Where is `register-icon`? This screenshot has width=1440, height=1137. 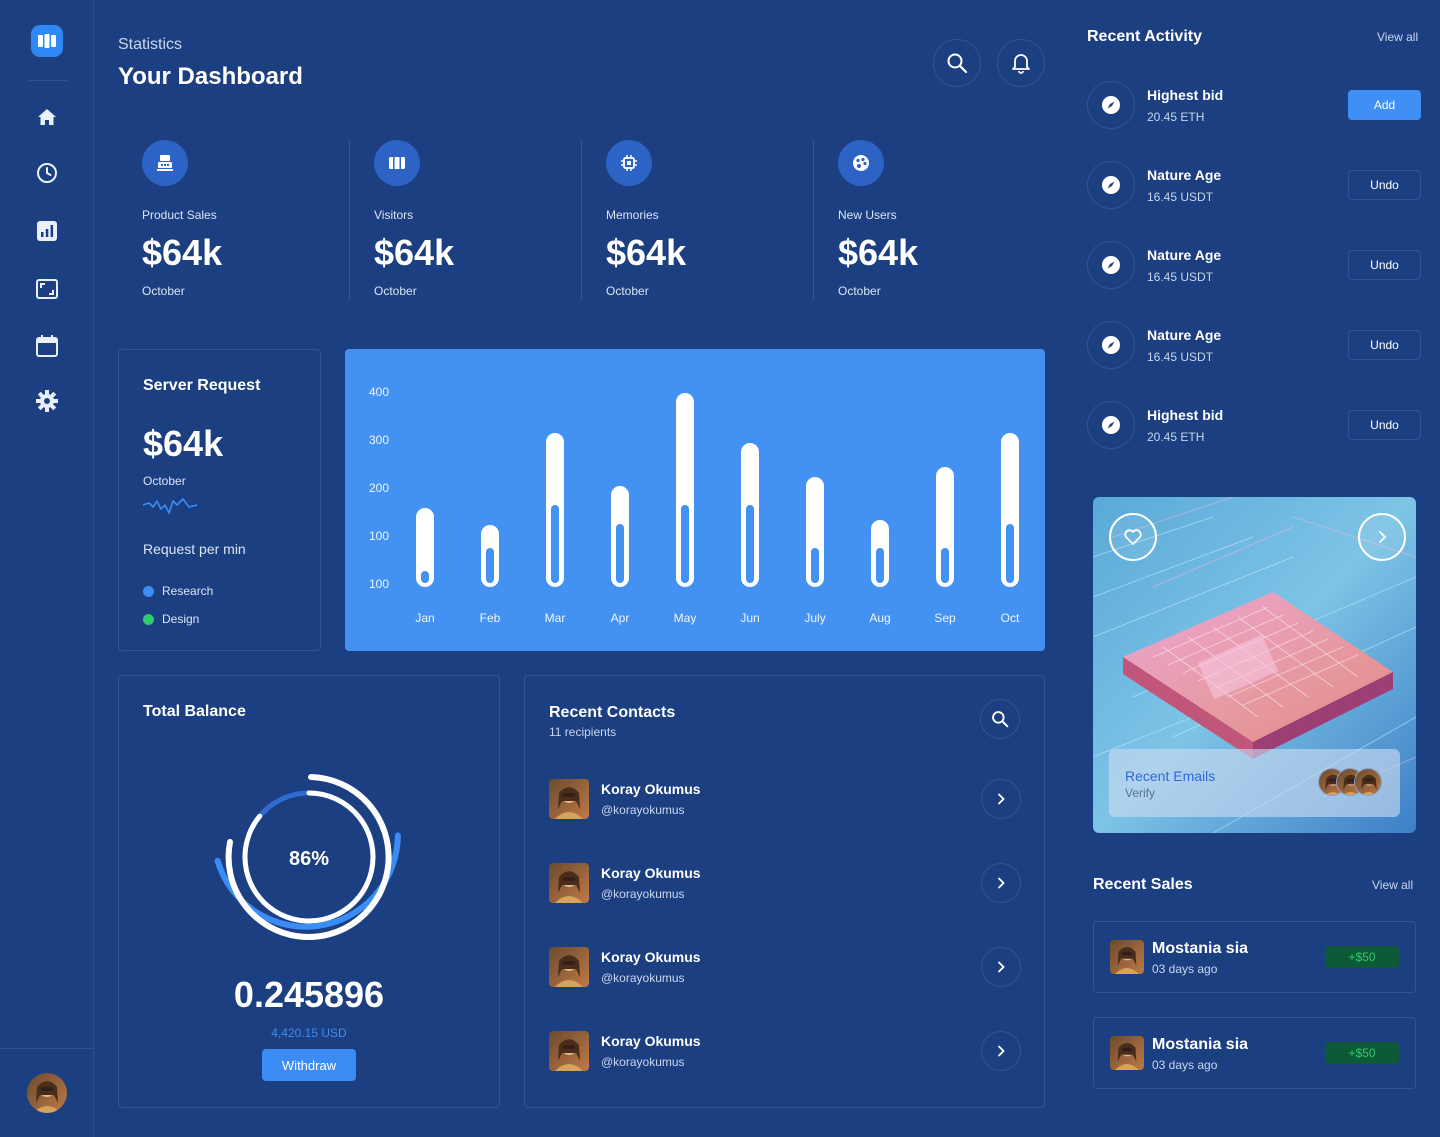 register-icon is located at coordinates (165, 163).